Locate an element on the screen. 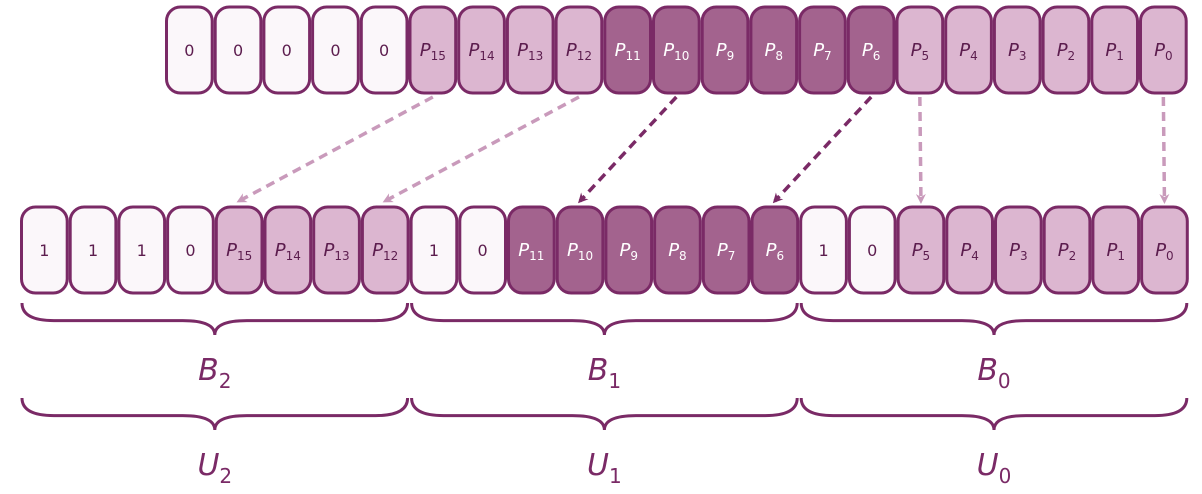  top-row-cell: P4 is located at coordinates (968, 50).